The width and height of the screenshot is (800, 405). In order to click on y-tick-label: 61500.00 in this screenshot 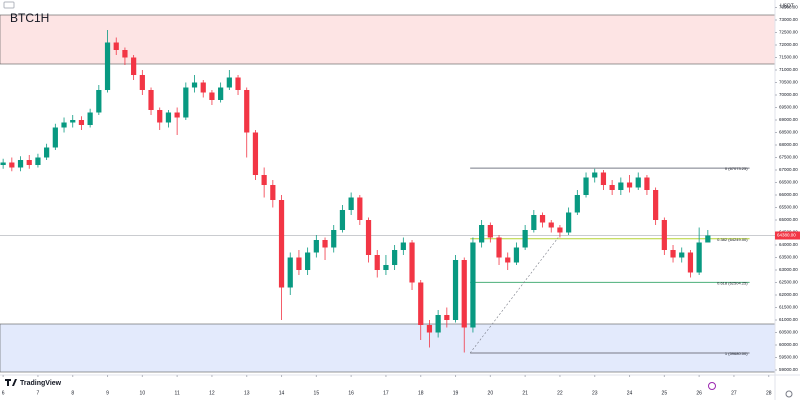, I will do `click(788, 307)`.